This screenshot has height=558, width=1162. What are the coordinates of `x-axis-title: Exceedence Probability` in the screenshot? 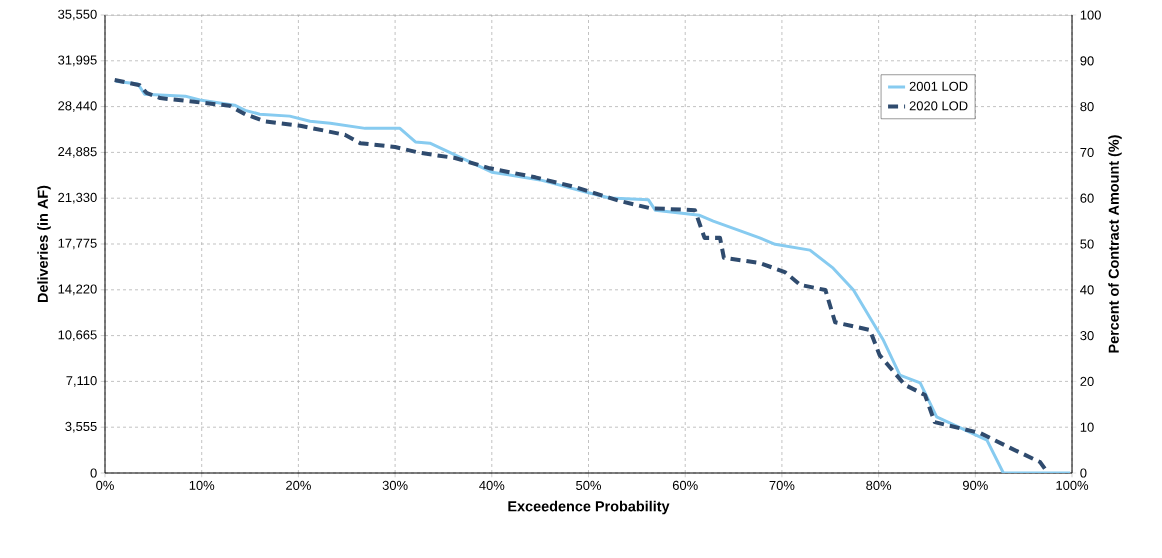 It's located at (589, 507).